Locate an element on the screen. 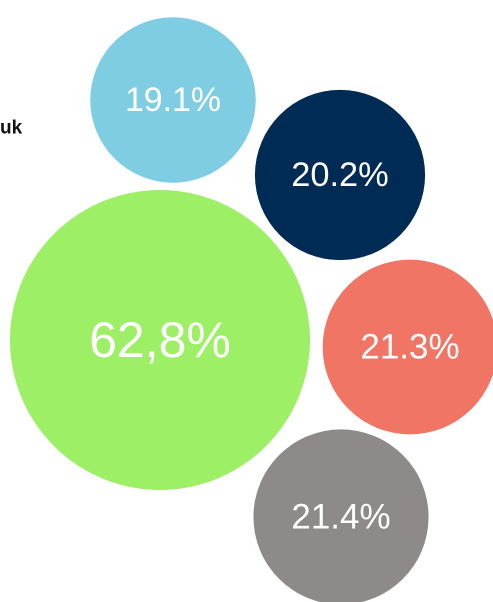 This screenshot has height=602, width=493. bubble-label: 19.1% is located at coordinates (173, 100).